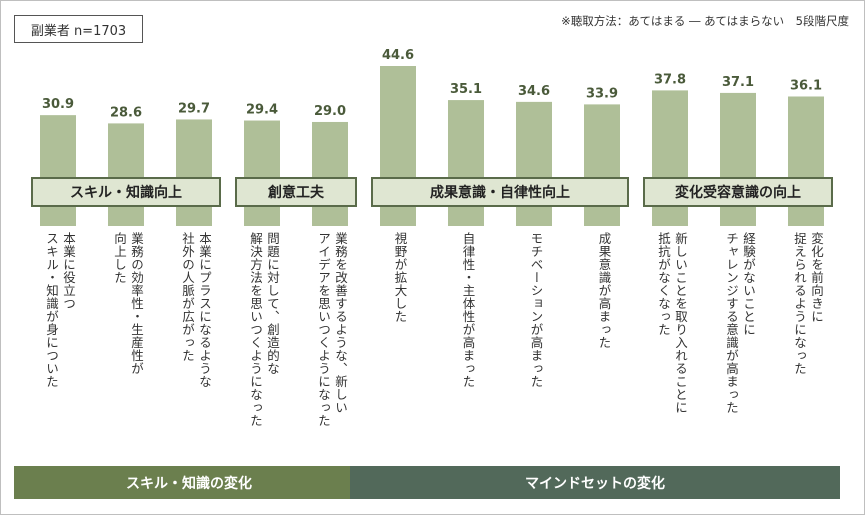 The width and height of the screenshot is (865, 515). Describe the element at coordinates (400, 277) in the screenshot. I see `category-label-6: 視野が拡大した` at that location.